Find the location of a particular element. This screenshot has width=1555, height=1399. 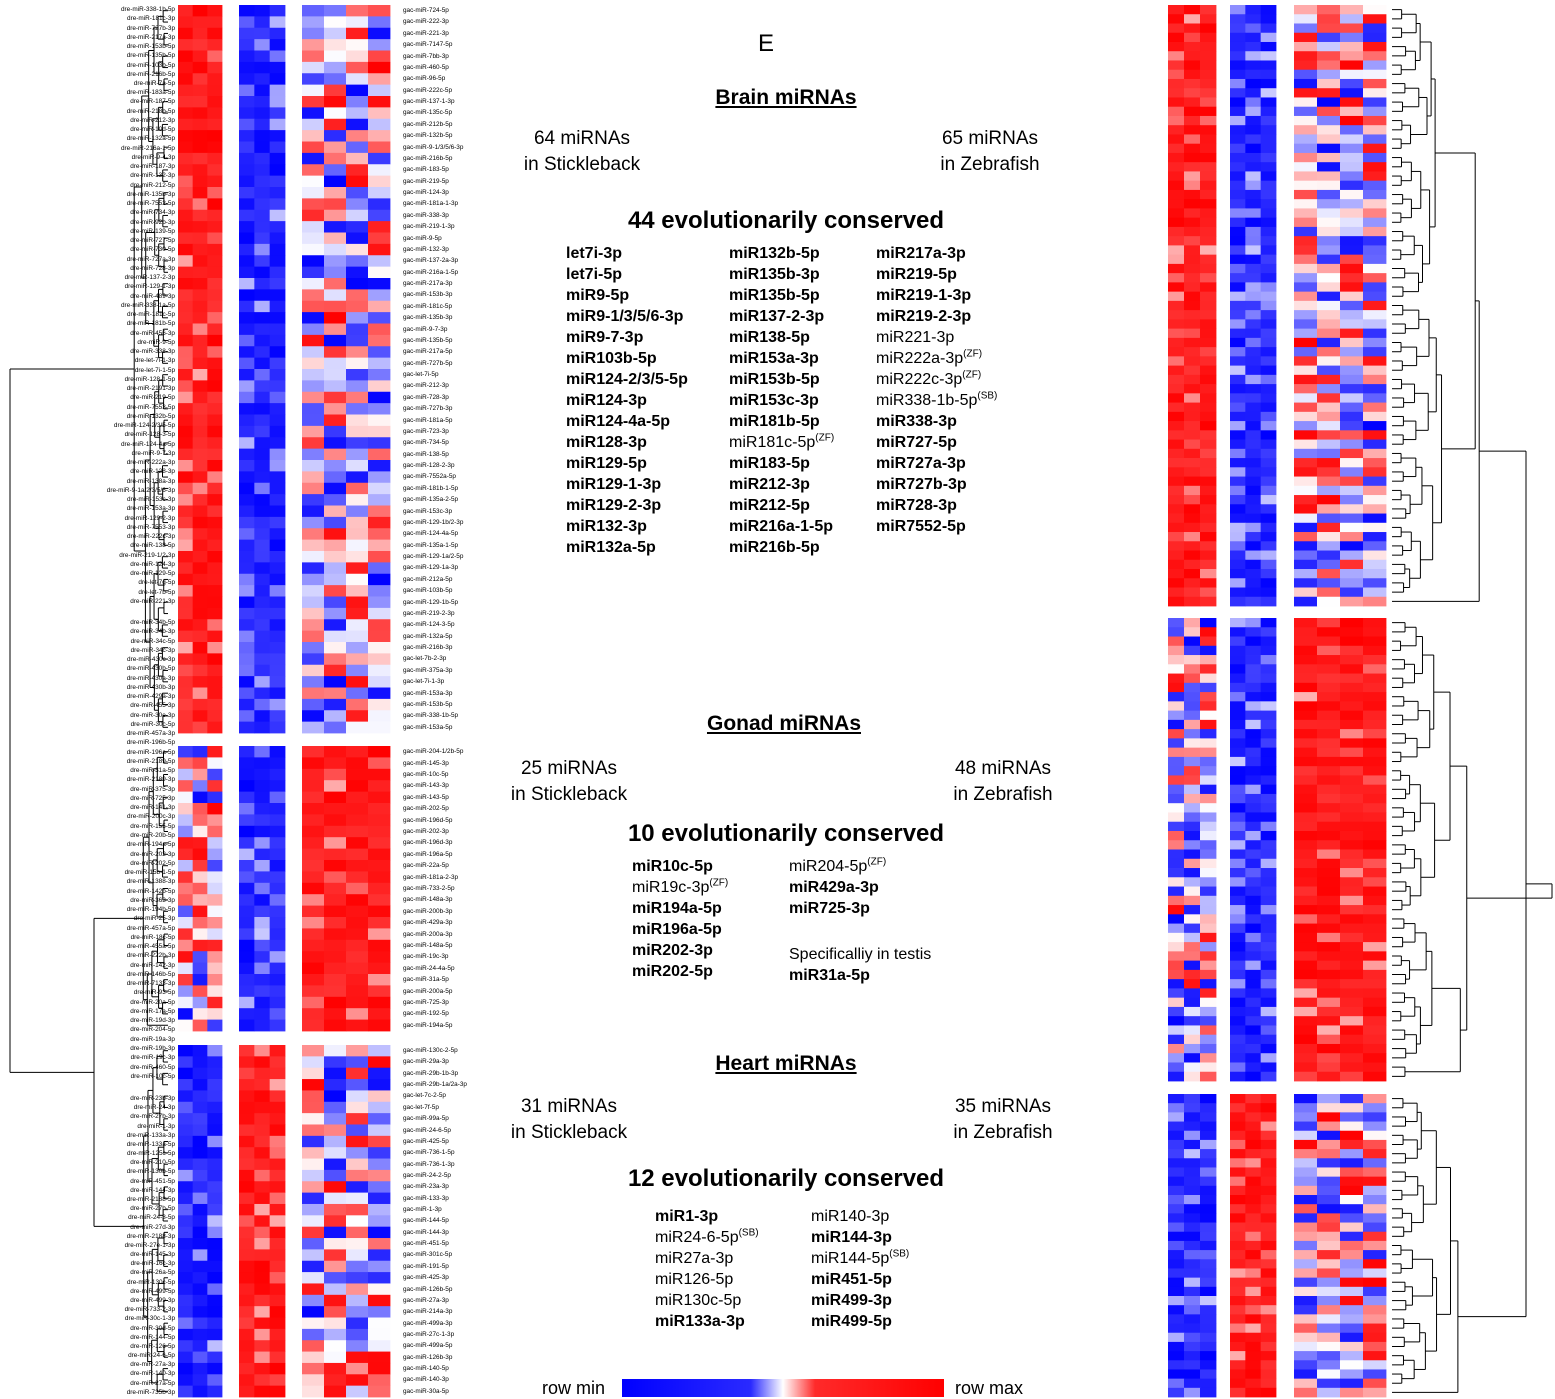

zebrafish-brain-row-label: dre-let-7i-1-3p is located at coordinates (154, 361).